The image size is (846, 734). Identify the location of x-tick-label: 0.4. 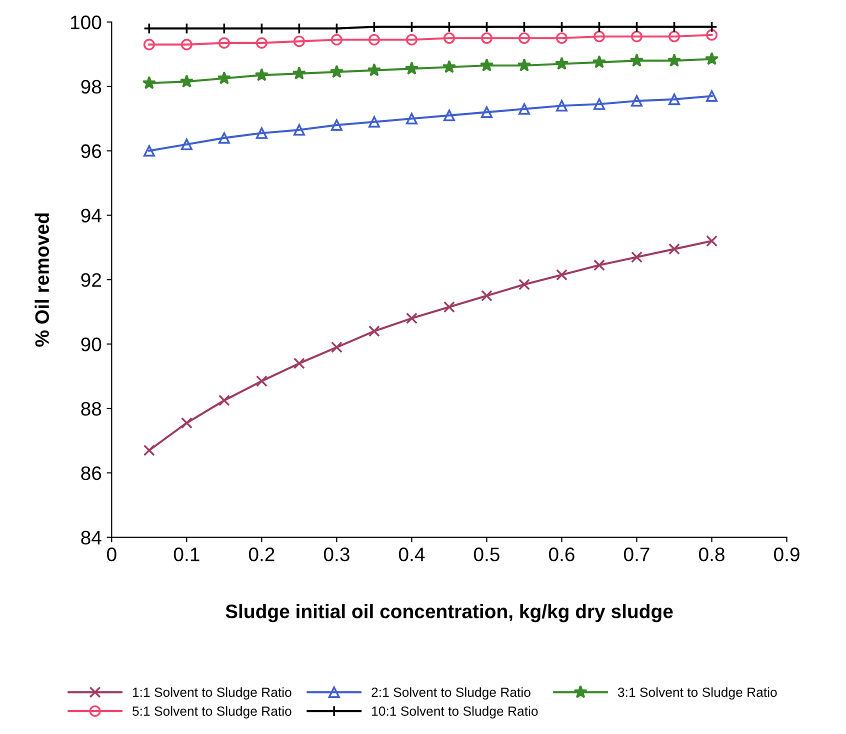
(411, 555).